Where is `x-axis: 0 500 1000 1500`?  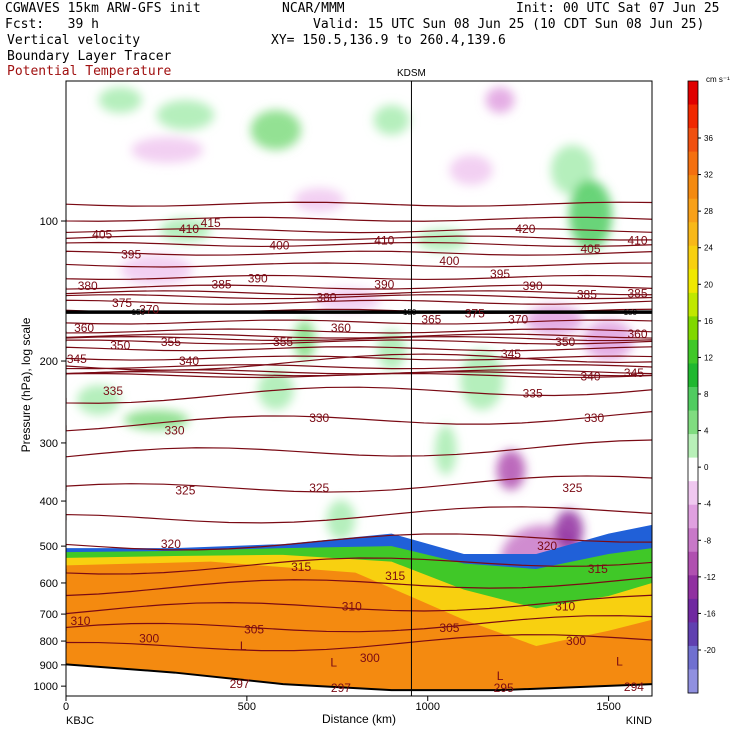
x-axis: 0 500 1000 1500 is located at coordinates (342, 704).